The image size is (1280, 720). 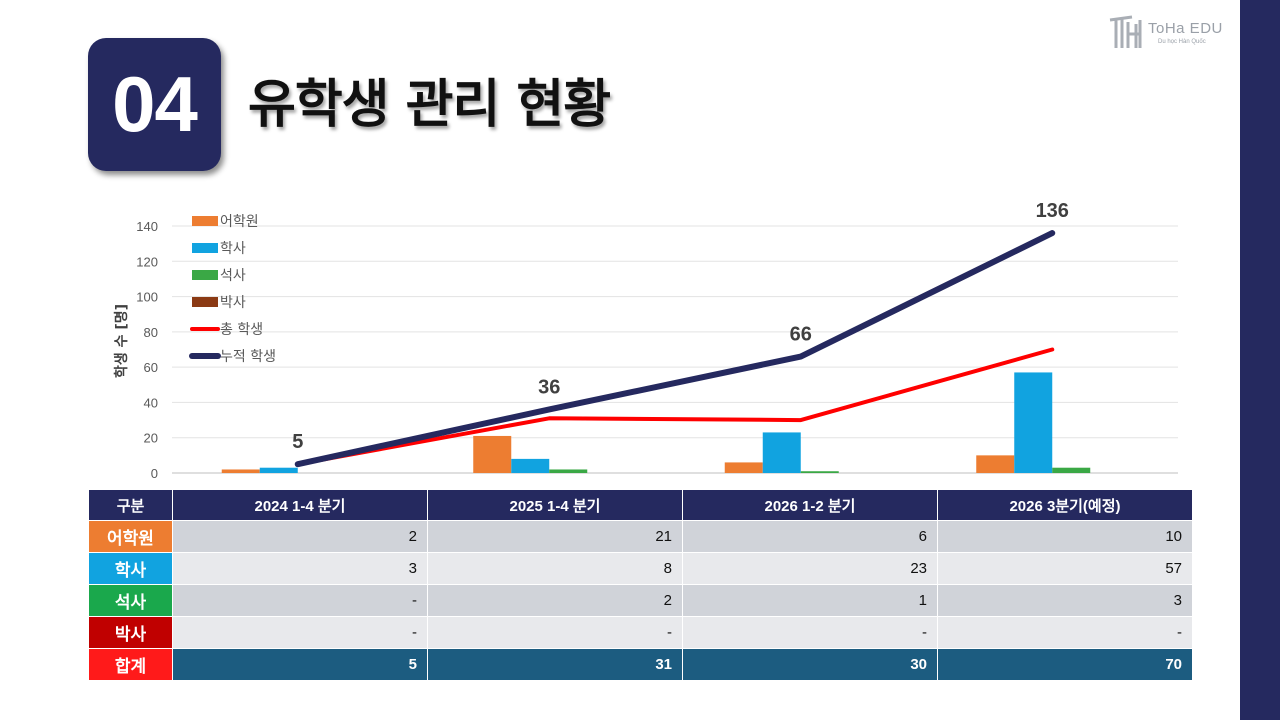 What do you see at coordinates (154, 473) in the screenshot?
I see `y-tick-label: 0` at bounding box center [154, 473].